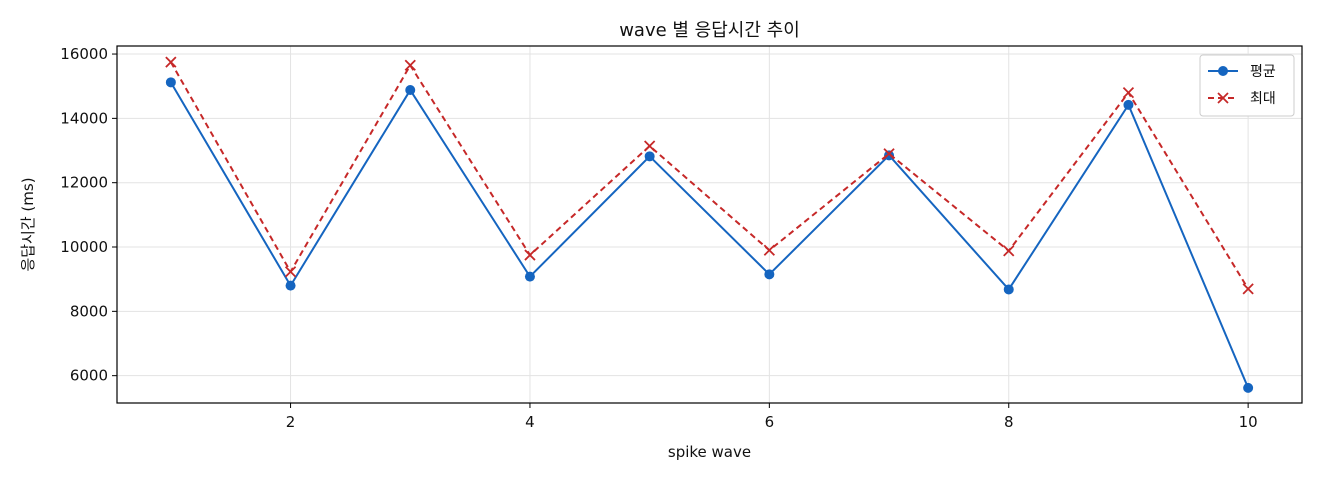  I want to click on legend-label-max: 최대, so click(1263, 99).